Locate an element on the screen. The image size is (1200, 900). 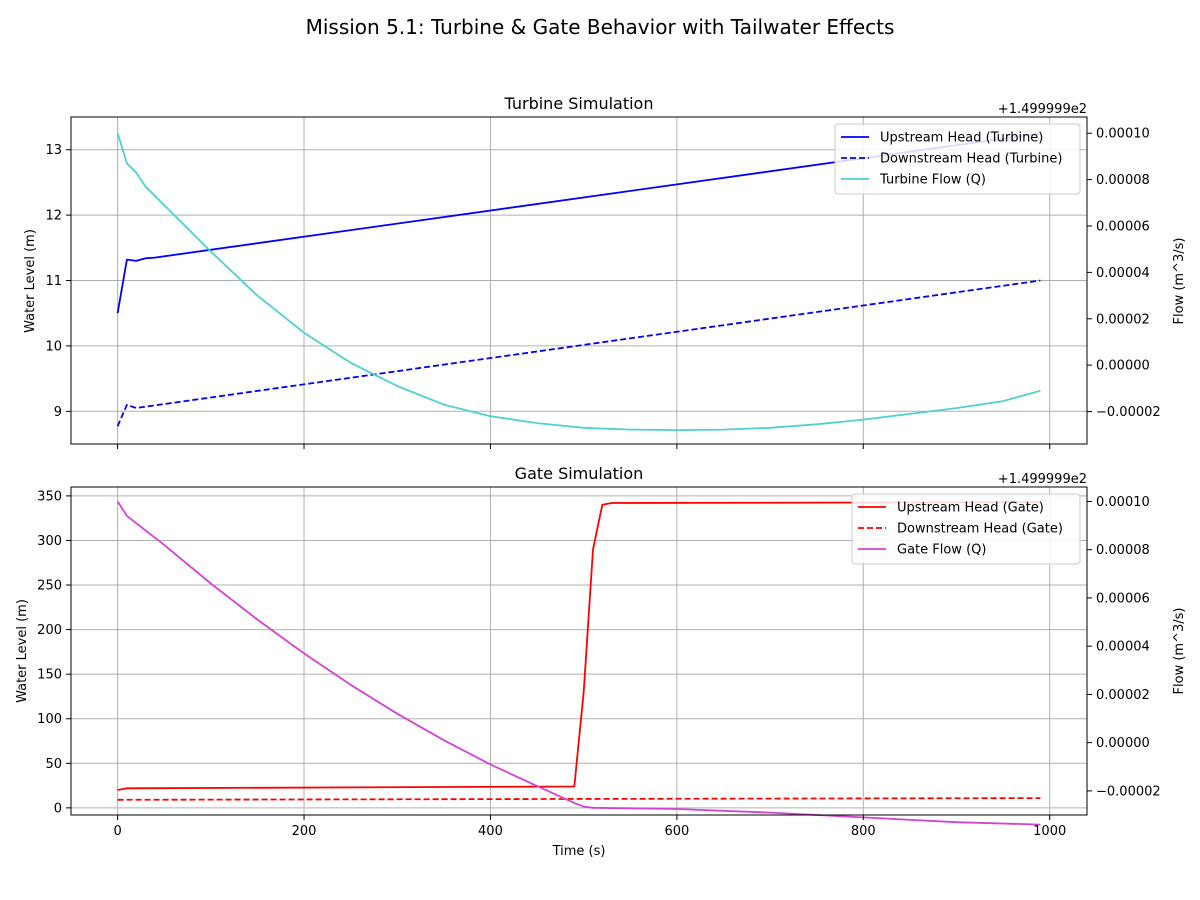
gate-y-tick-label: 150 is located at coordinates (49, 675).